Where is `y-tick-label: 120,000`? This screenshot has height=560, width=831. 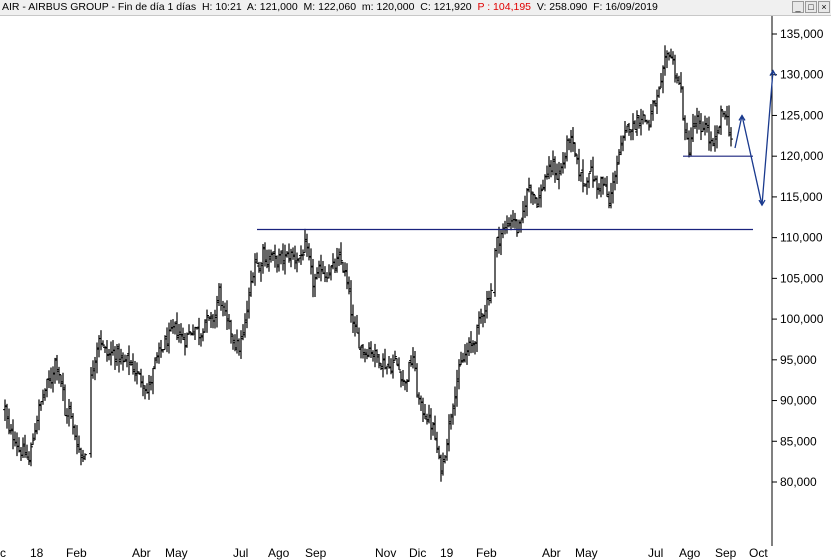
y-tick-label: 120,000 is located at coordinates (802, 156).